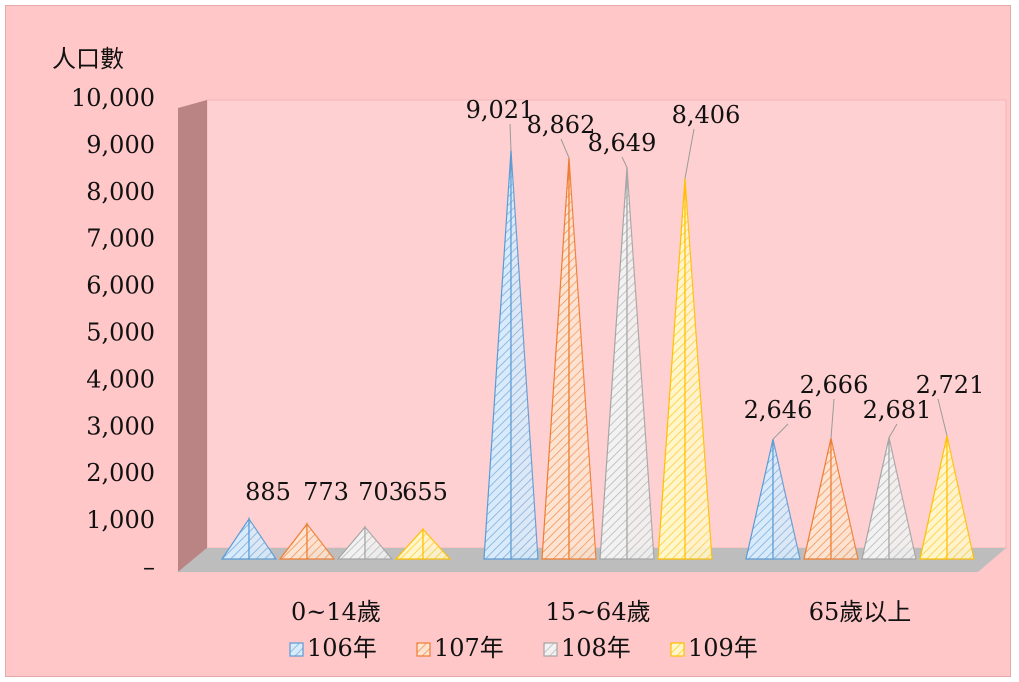  Describe the element at coordinates (113, 98) in the screenshot. I see `y-tick-label: 10,000` at that location.